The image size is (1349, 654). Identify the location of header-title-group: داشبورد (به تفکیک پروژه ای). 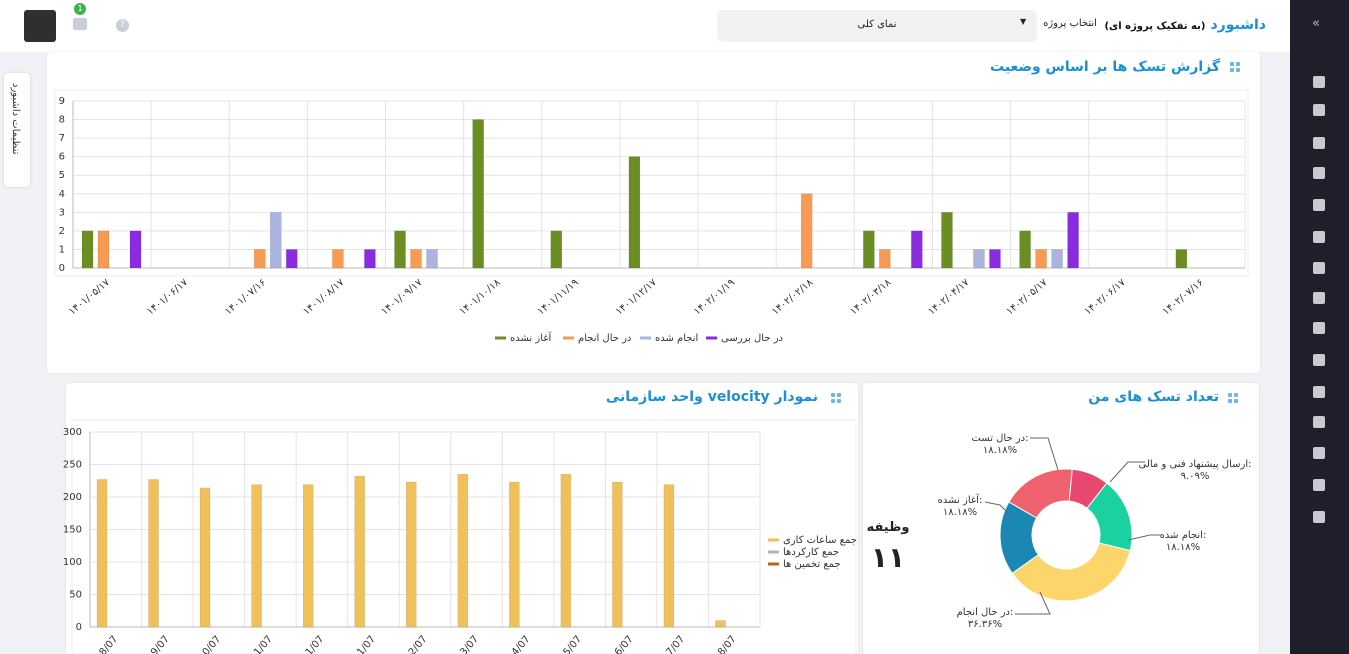
(1185, 23).